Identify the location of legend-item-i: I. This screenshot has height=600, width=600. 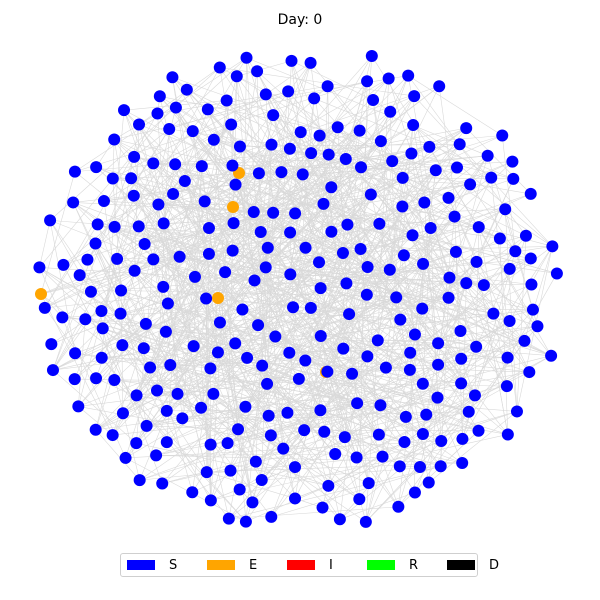
(321, 565).